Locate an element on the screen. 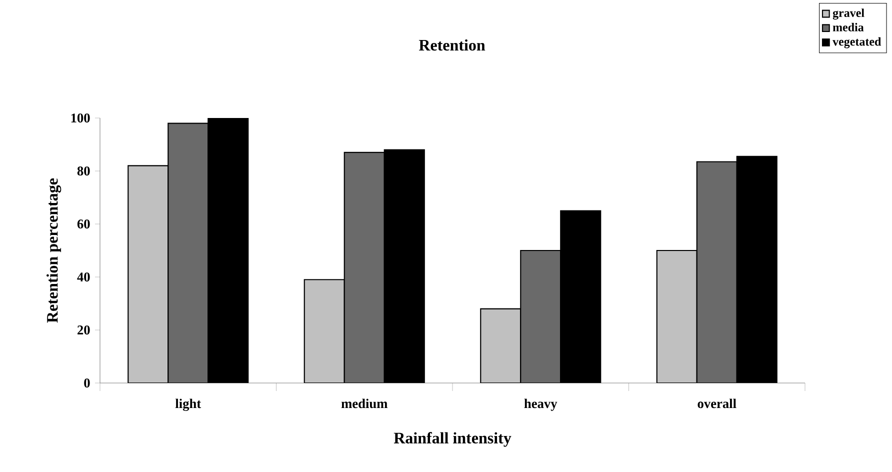 This screenshot has height=472, width=892. x-axis-title: Rainfall intensity is located at coordinates (453, 439).